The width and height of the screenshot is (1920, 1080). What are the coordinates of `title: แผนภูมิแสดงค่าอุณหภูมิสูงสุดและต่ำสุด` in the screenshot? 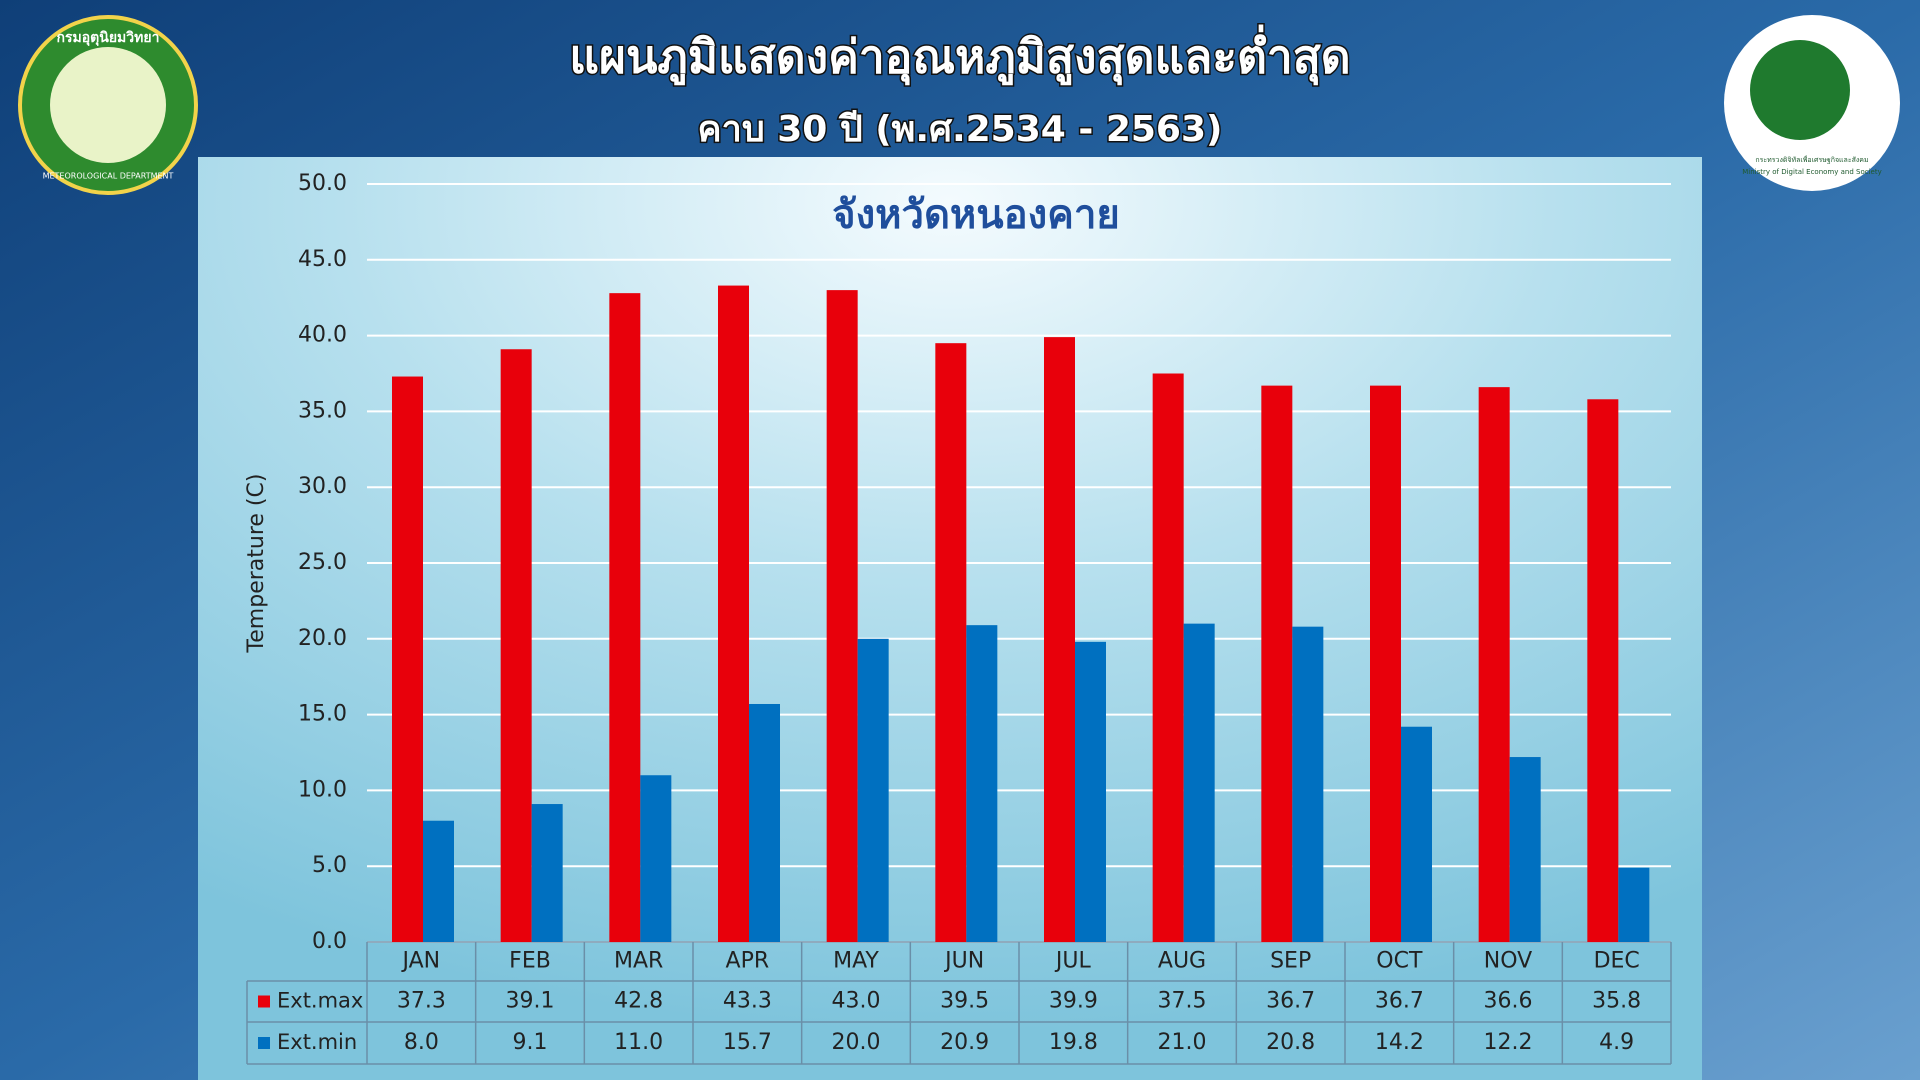 It's located at (959, 55).